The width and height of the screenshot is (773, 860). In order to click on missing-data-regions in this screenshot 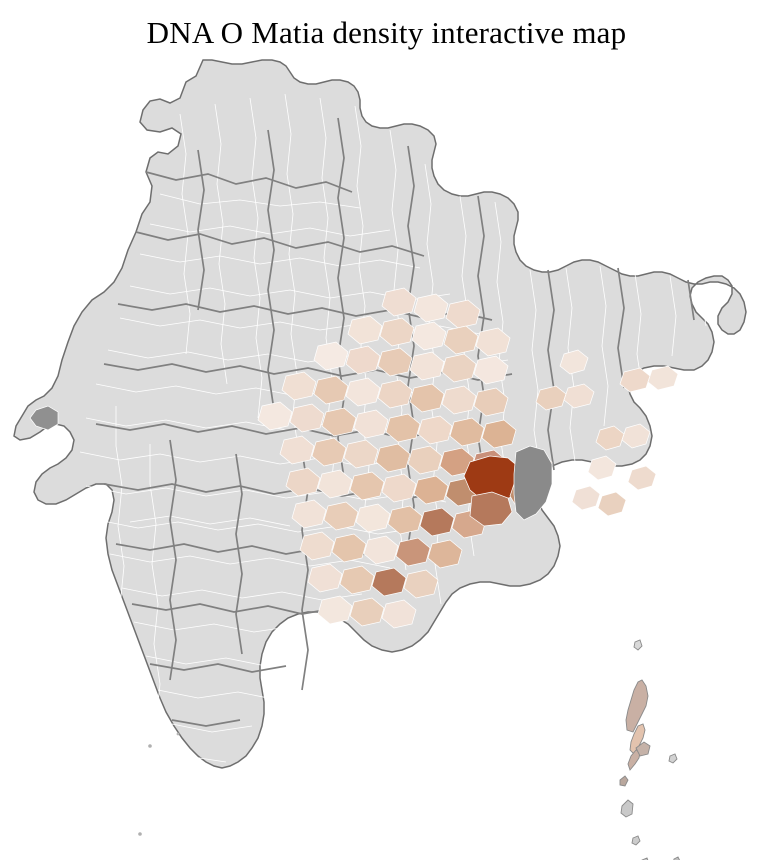, I will do `click(291, 463)`.